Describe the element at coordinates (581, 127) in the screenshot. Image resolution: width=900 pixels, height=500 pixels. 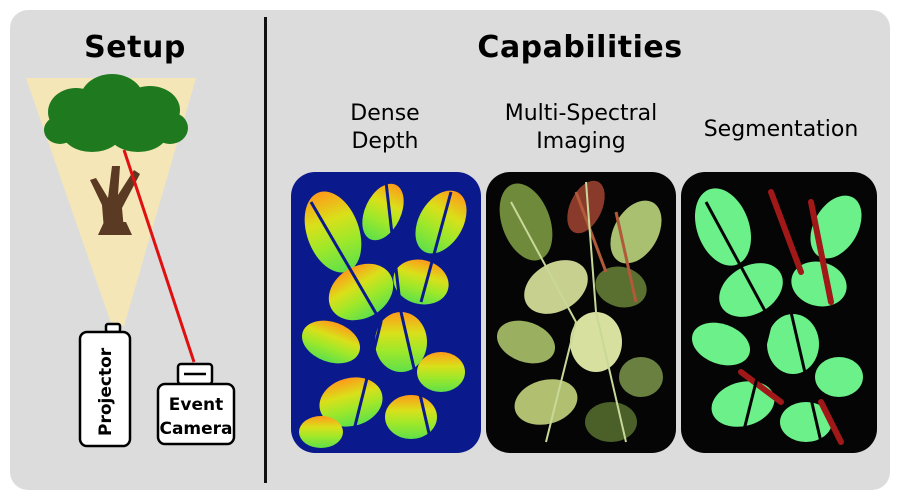
I see `multi-spectral-label: Multi-Spectral Imaging` at that location.